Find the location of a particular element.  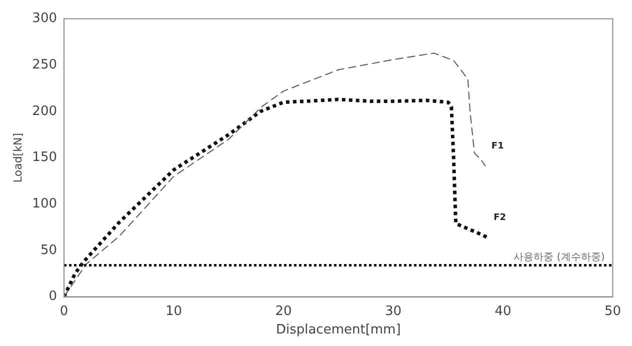

x-tick-label: 40 is located at coordinates (503, 311).